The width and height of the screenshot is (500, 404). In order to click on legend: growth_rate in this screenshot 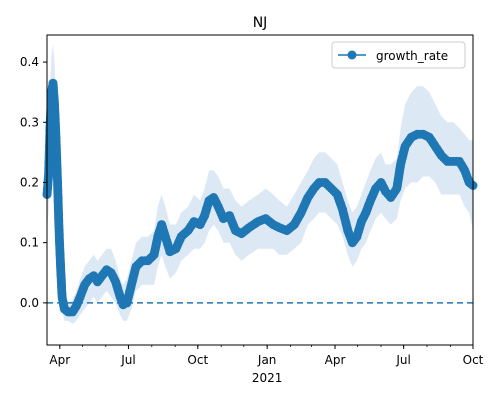, I will do `click(398, 55)`.